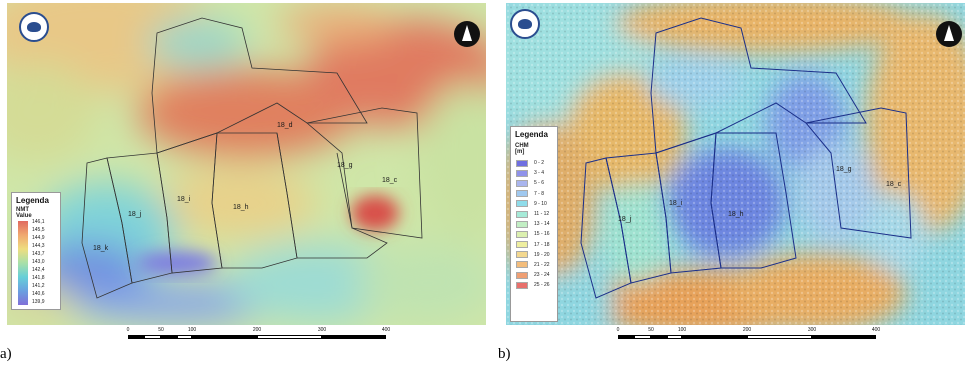 This screenshot has width=969, height=370. I want to click on class-label: 17 - 18, so click(542, 244).